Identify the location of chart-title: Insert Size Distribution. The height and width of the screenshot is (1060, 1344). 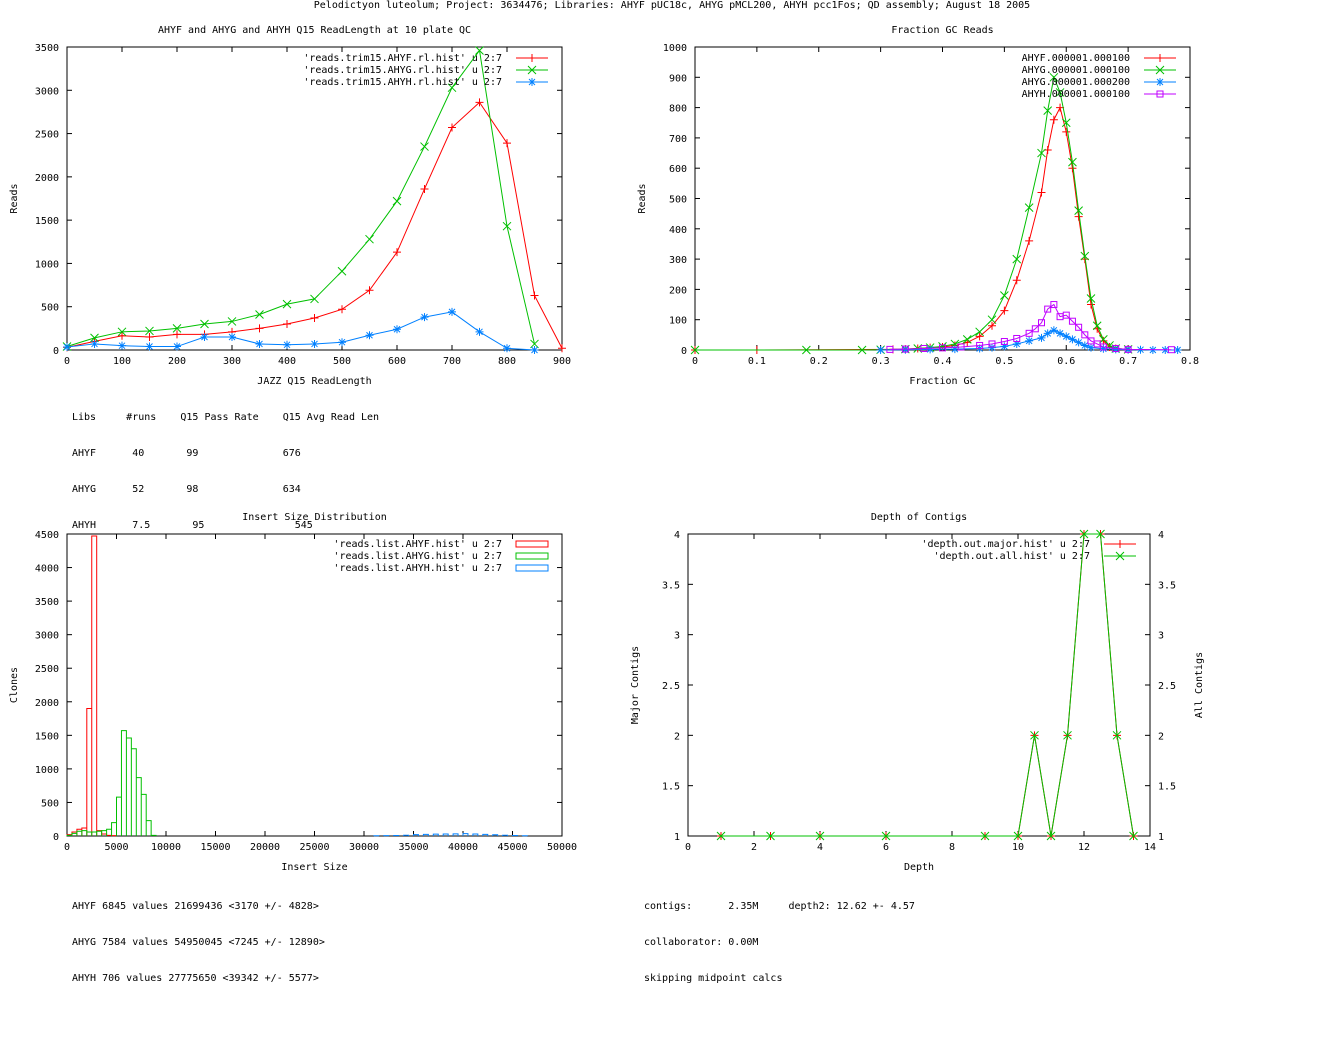
(314, 517).